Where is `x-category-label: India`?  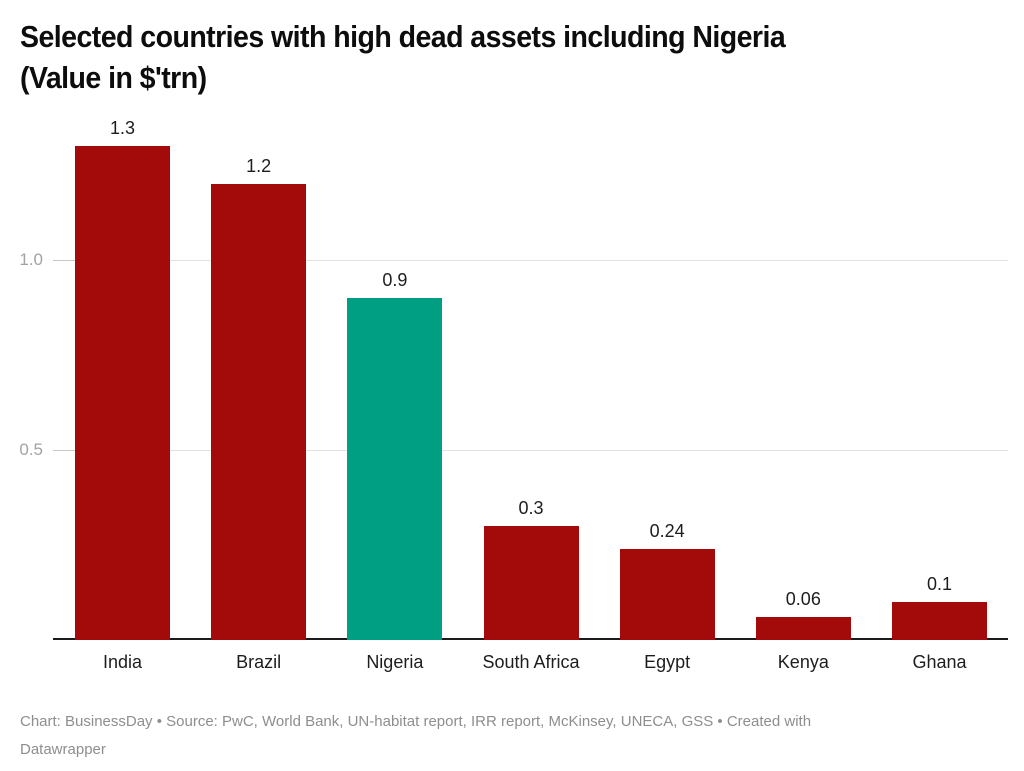 x-category-label: India is located at coordinates (122, 662).